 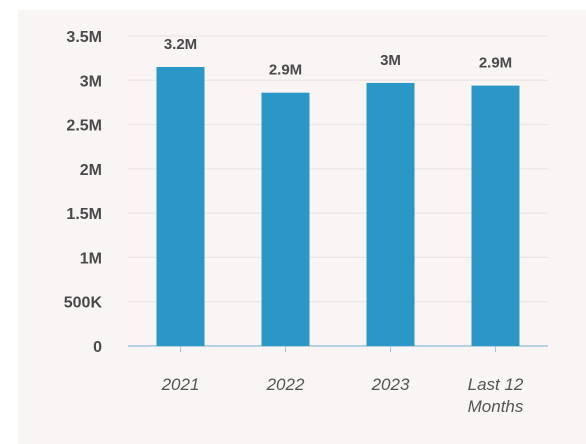 I want to click on x-tick-label: 2021, so click(x=180, y=384).